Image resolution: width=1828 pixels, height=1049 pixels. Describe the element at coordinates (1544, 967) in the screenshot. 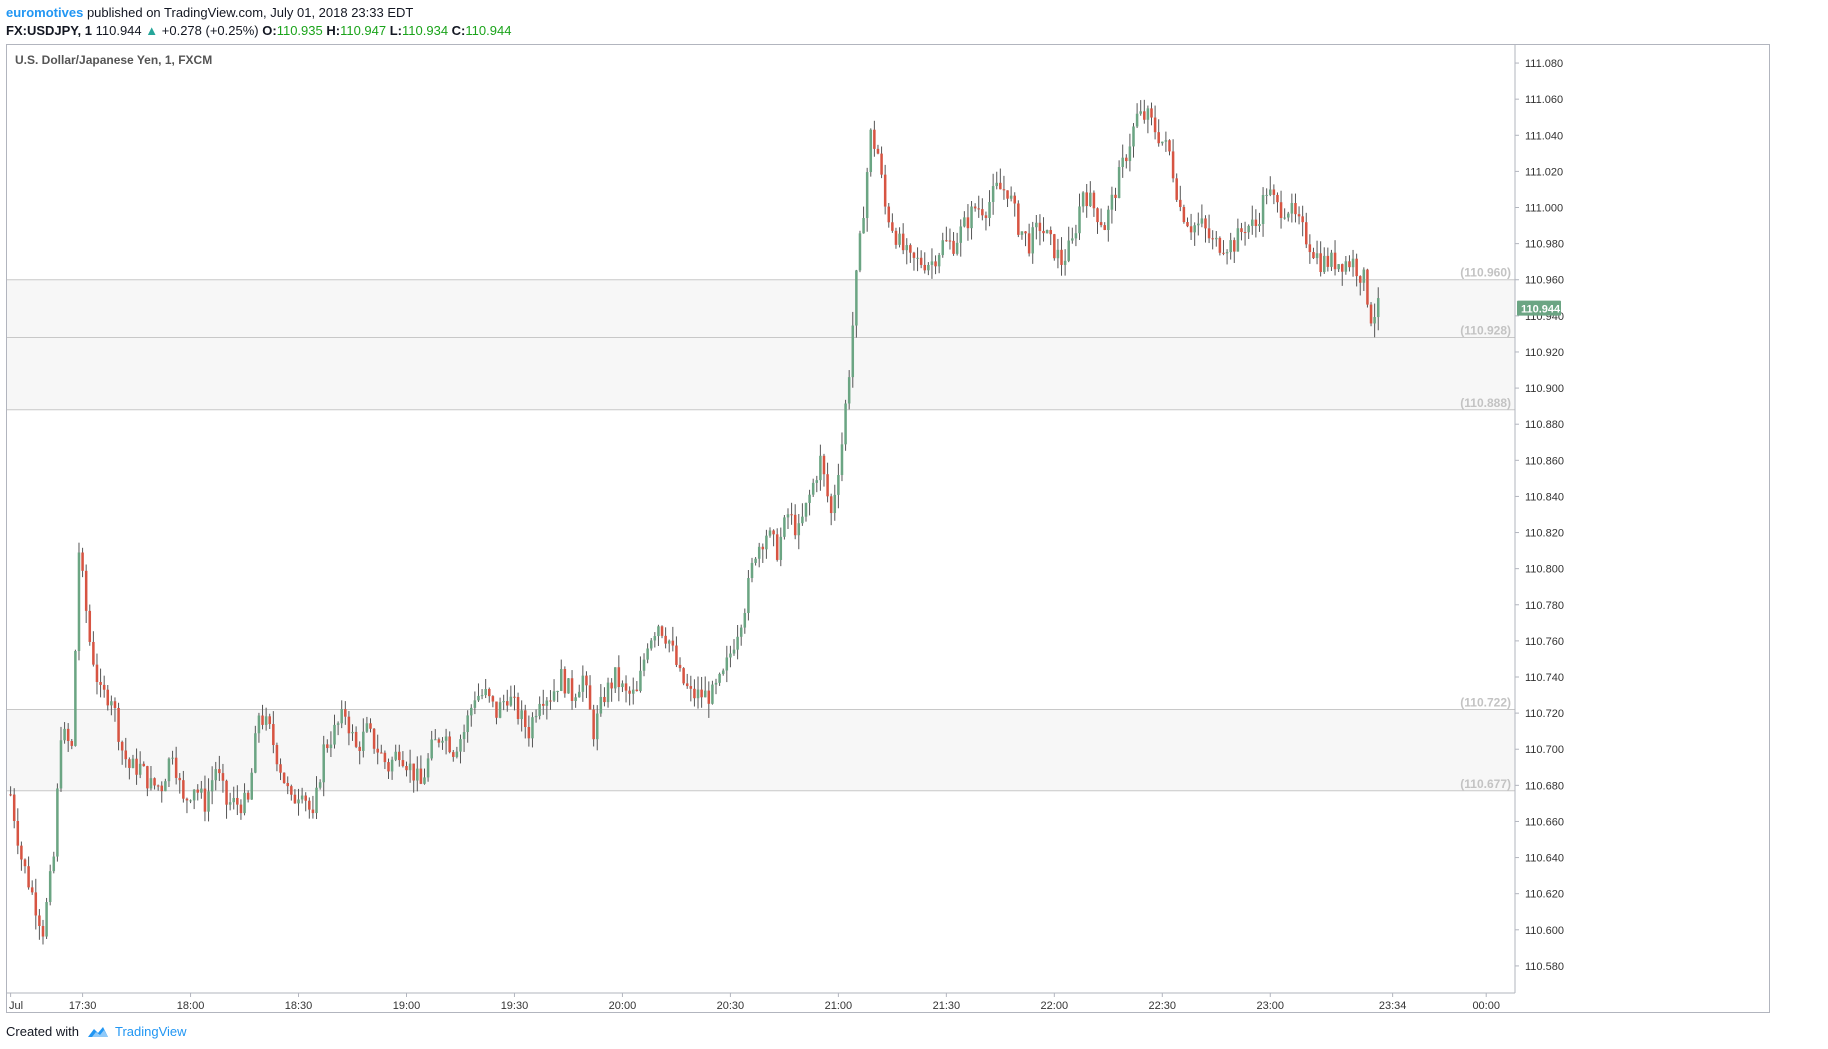

I see `y-tick-label: 110.580` at that location.